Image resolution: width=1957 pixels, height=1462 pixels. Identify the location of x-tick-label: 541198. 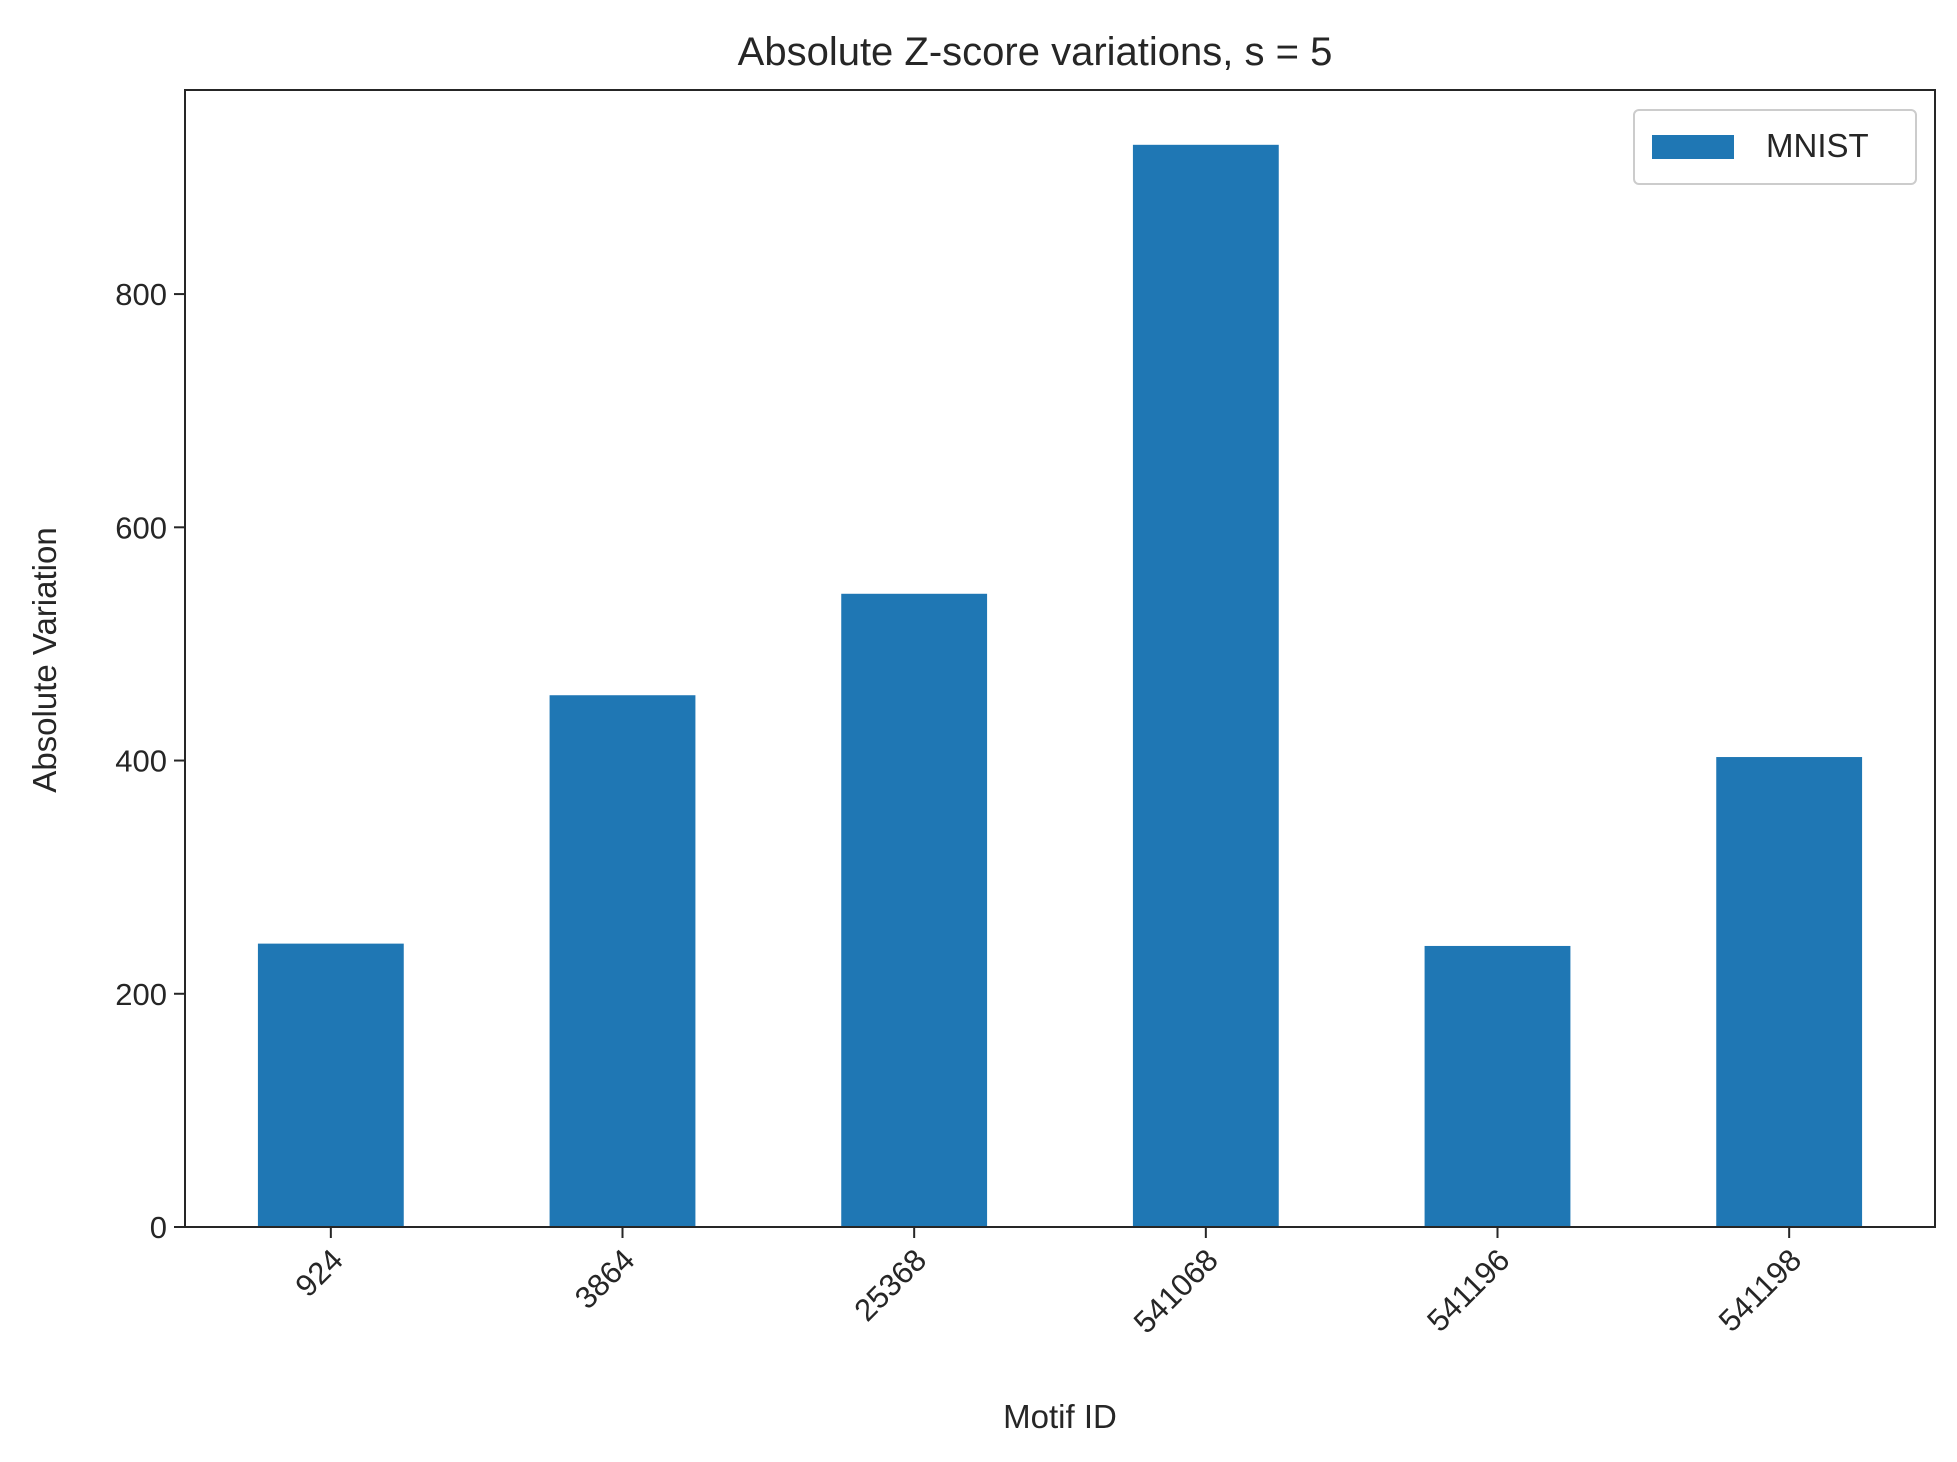
(1760, 1290).